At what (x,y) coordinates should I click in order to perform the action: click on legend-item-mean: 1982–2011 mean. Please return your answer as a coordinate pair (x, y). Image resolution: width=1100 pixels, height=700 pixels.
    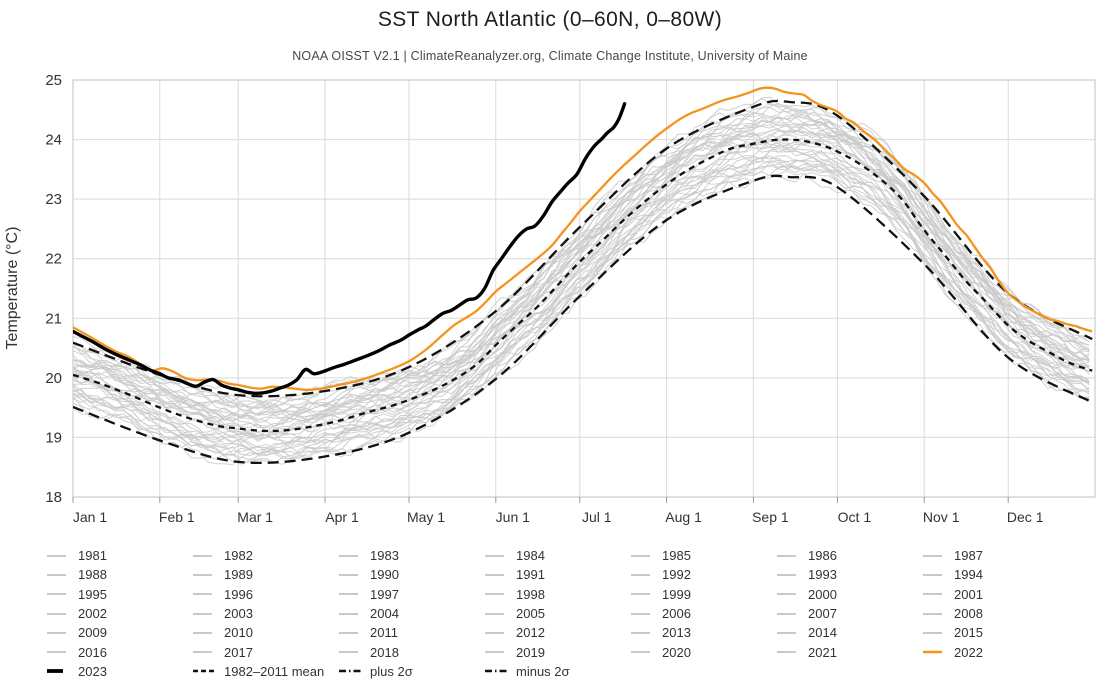
    Looking at the image, I should click on (263, 671).